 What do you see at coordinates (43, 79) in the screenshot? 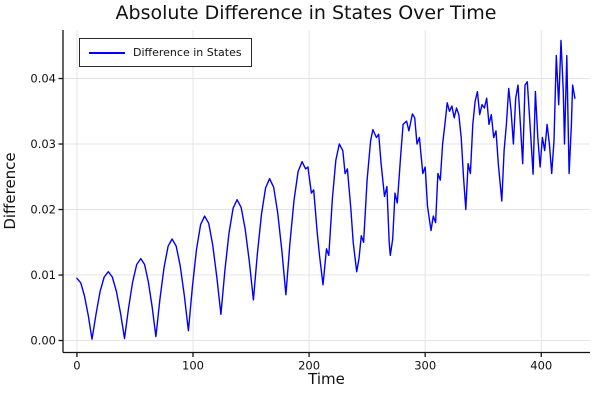
I see `y-tick-label: 0.04` at bounding box center [43, 79].